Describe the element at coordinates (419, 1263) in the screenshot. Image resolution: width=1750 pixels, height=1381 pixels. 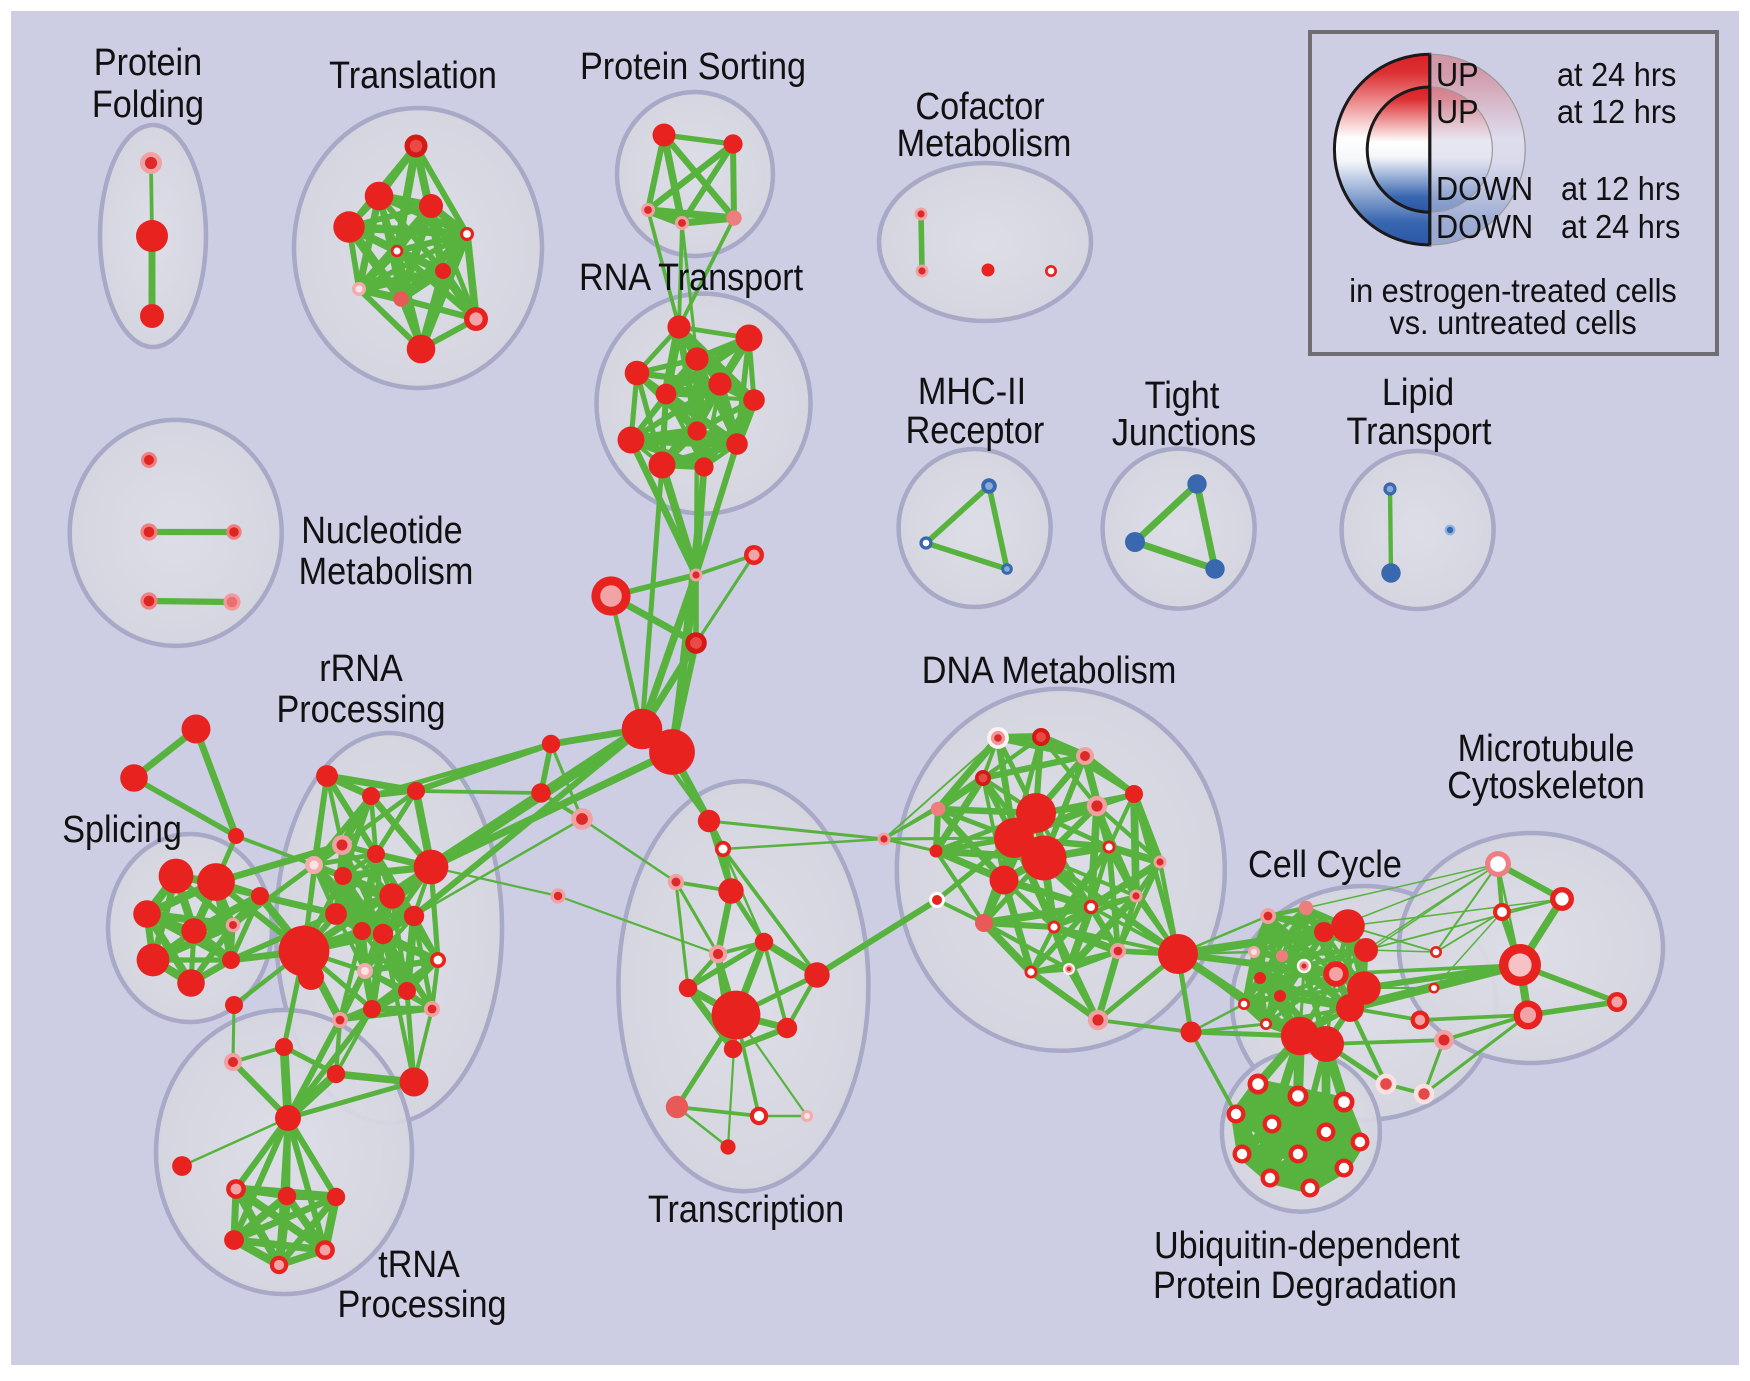
I see `svg-text: tRNA` at that location.